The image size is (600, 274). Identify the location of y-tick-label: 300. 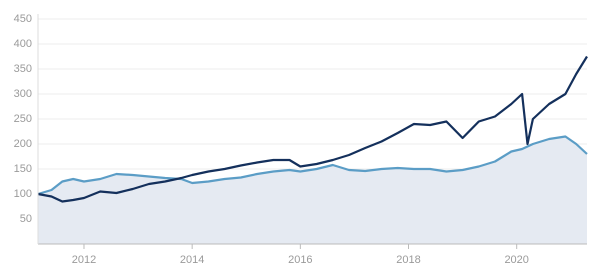
(23, 94).